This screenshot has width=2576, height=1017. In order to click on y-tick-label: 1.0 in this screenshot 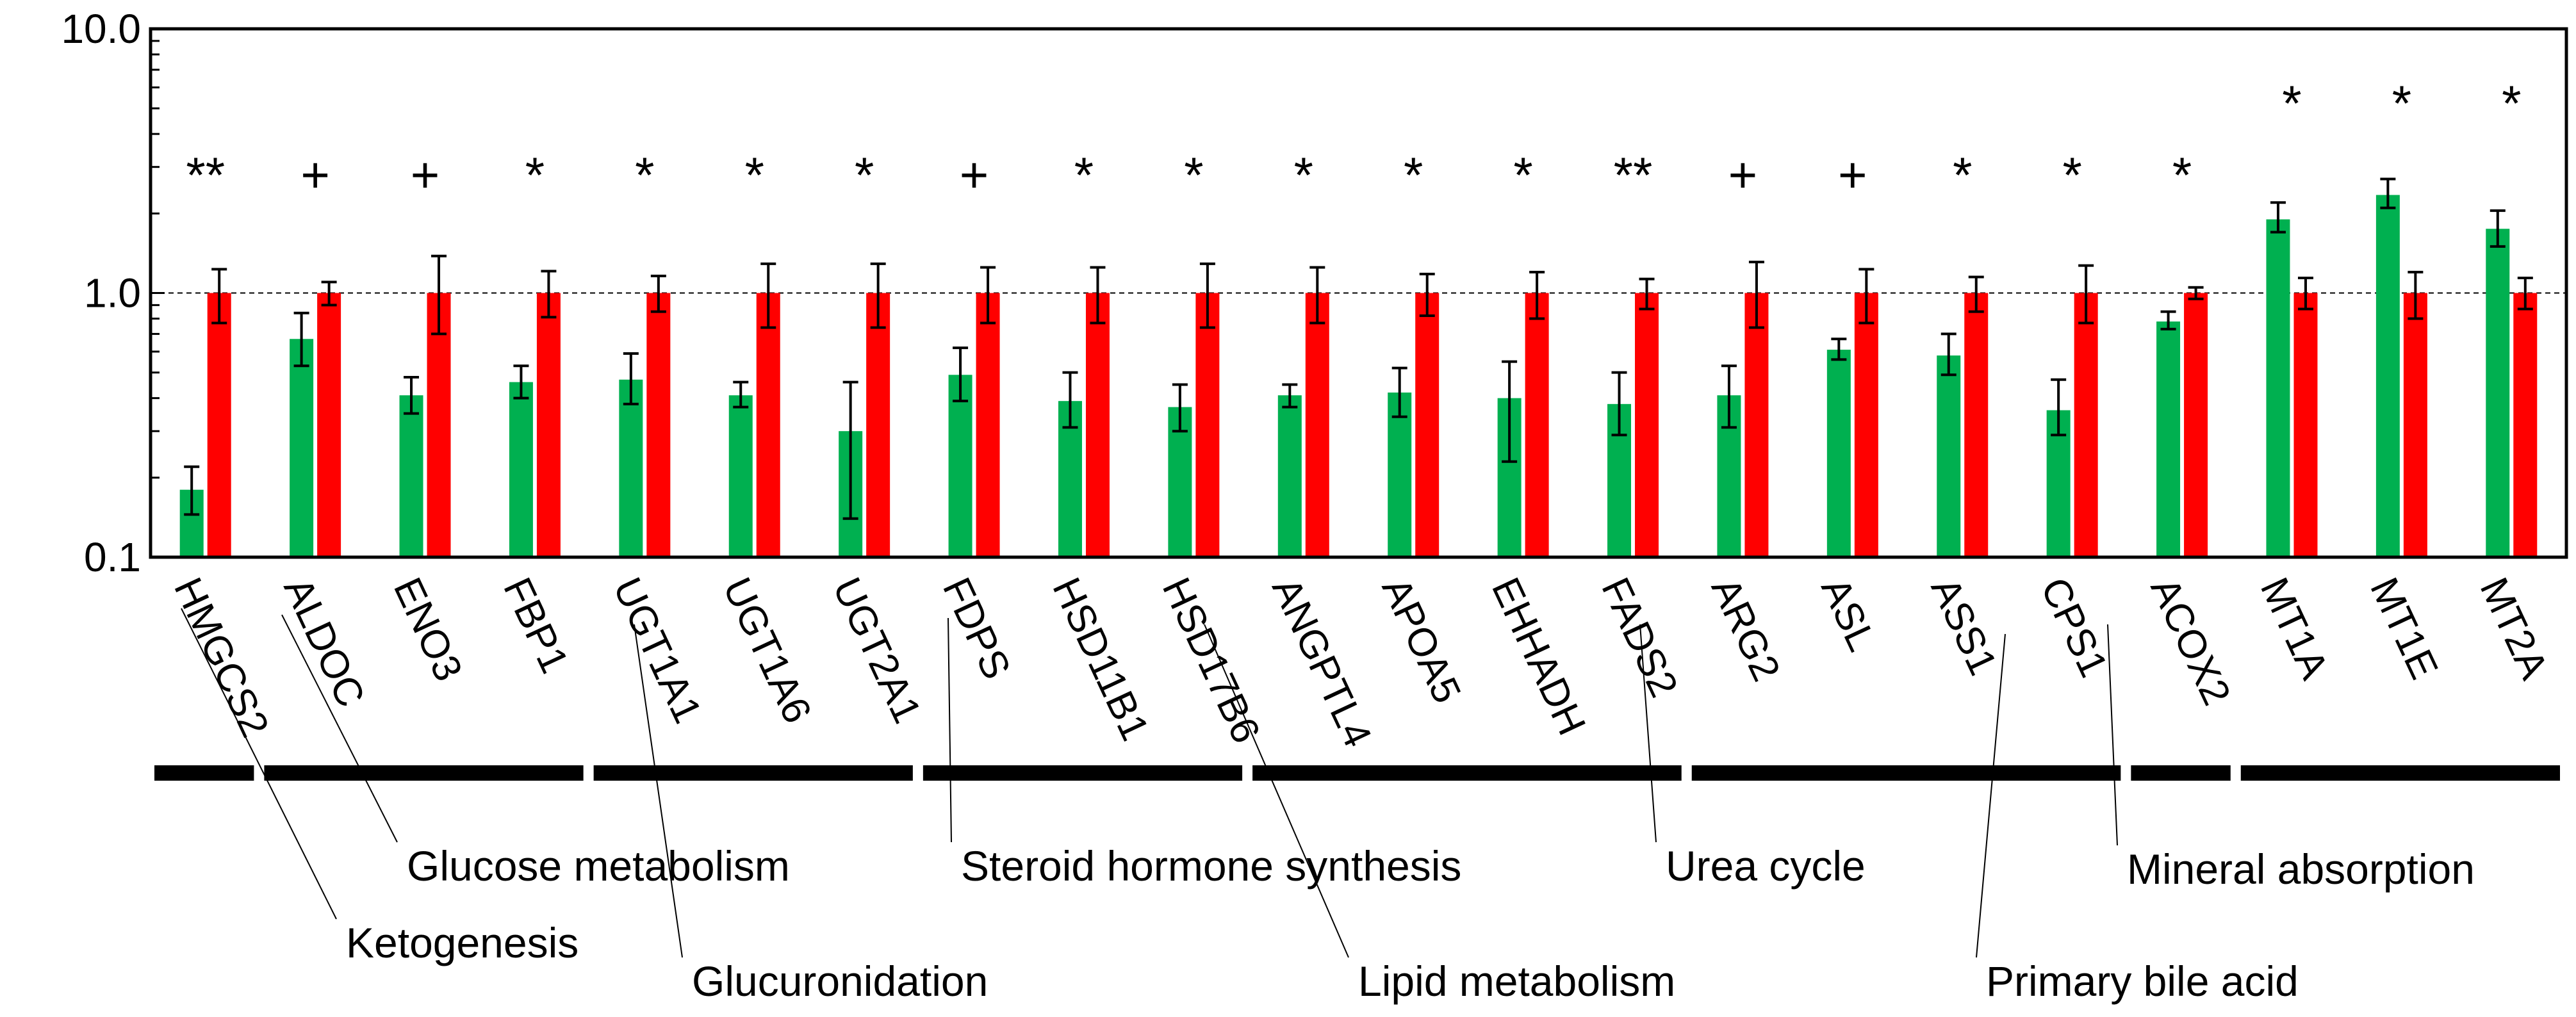, I will do `click(113, 293)`.